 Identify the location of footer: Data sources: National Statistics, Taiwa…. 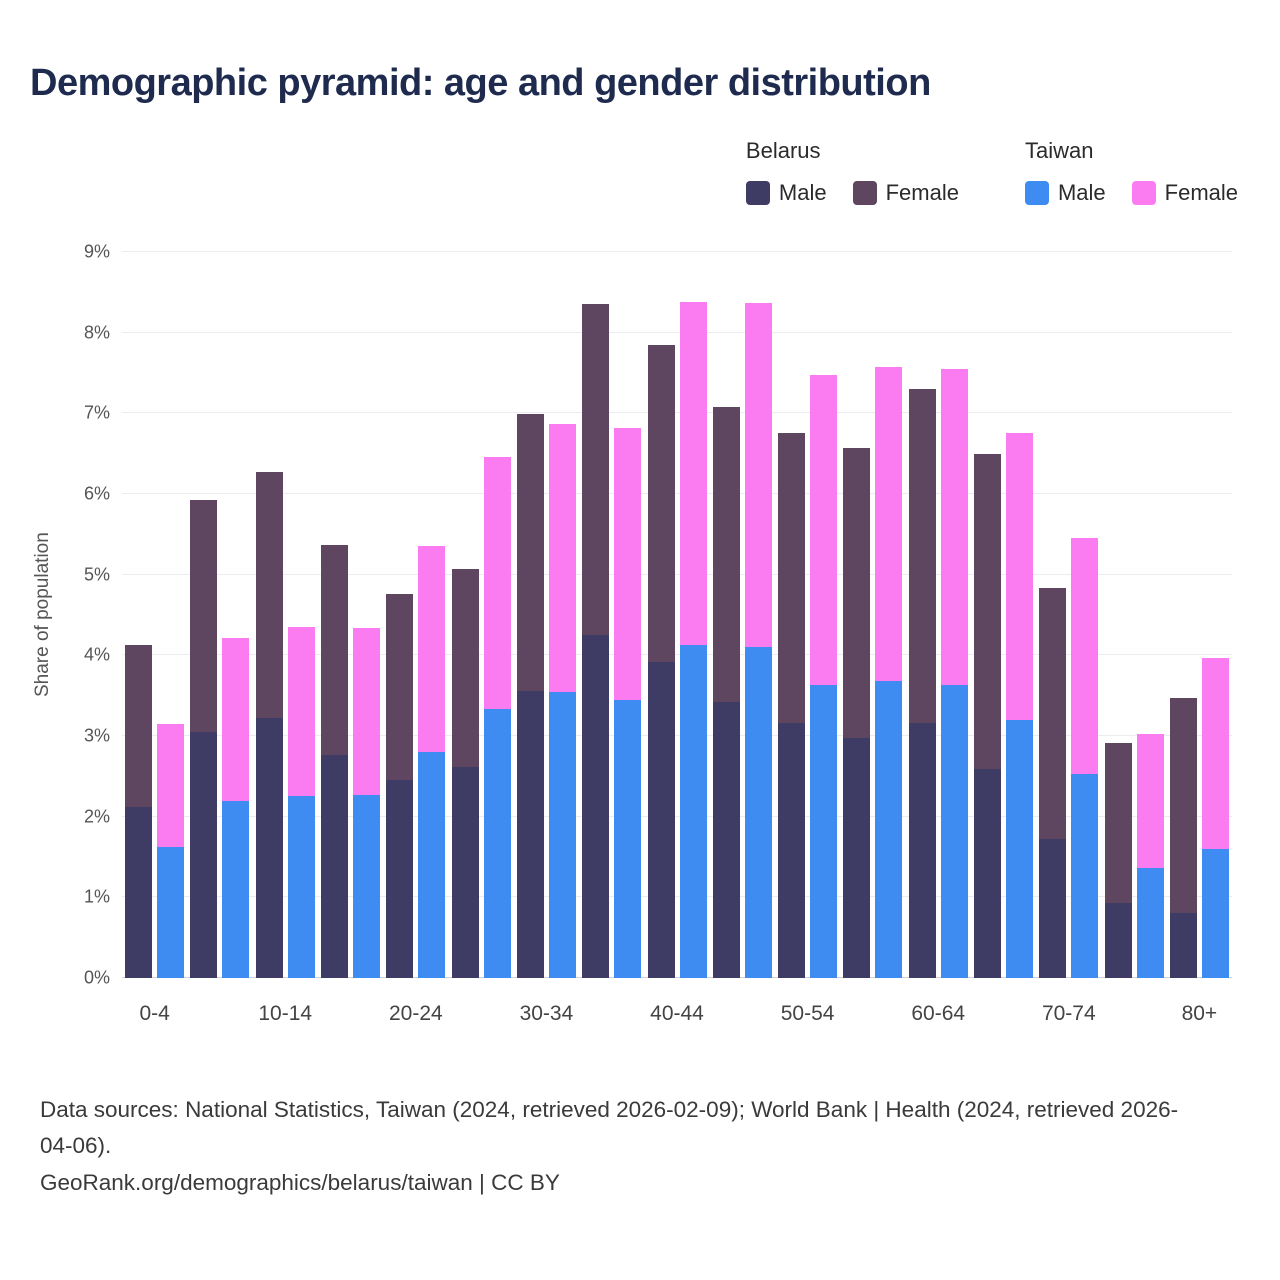
(625, 1146).